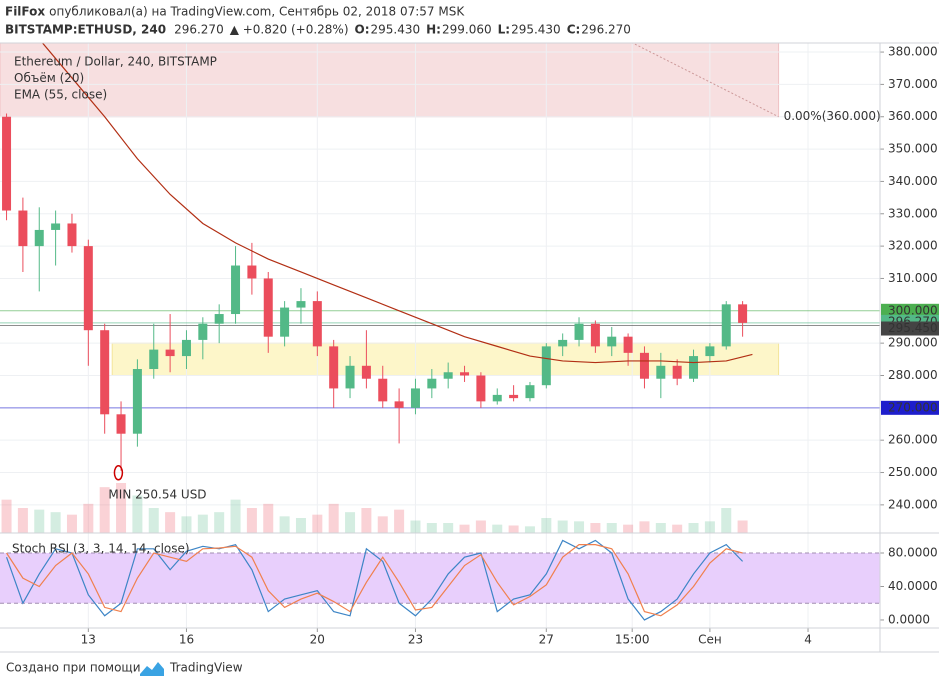 Image resolution: width=939 pixels, height=688 pixels. What do you see at coordinates (88, 640) in the screenshot?
I see `x-tick-label: 13` at bounding box center [88, 640].